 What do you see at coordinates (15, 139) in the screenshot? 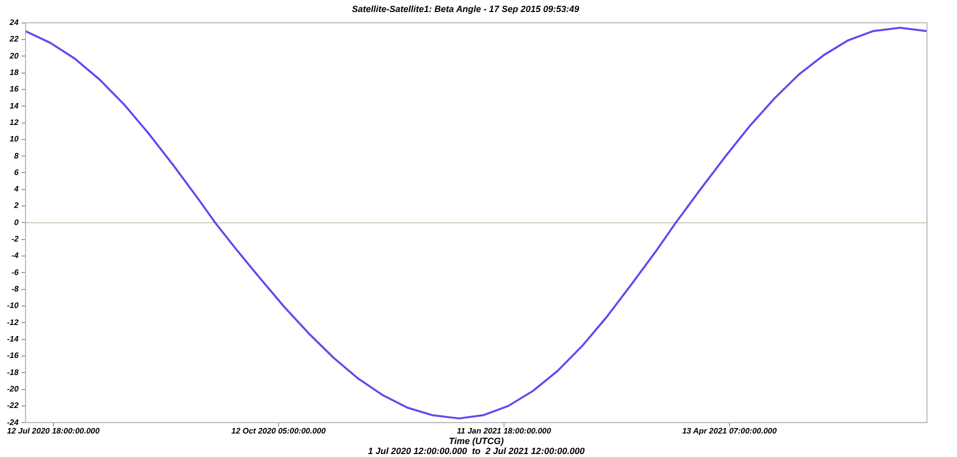
I see `y-tick-label: 10` at bounding box center [15, 139].